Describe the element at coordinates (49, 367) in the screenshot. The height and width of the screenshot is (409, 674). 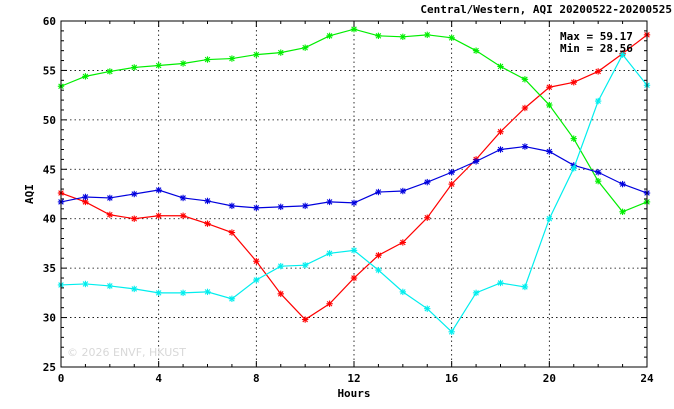
I see `y-tick-label: 25` at that location.